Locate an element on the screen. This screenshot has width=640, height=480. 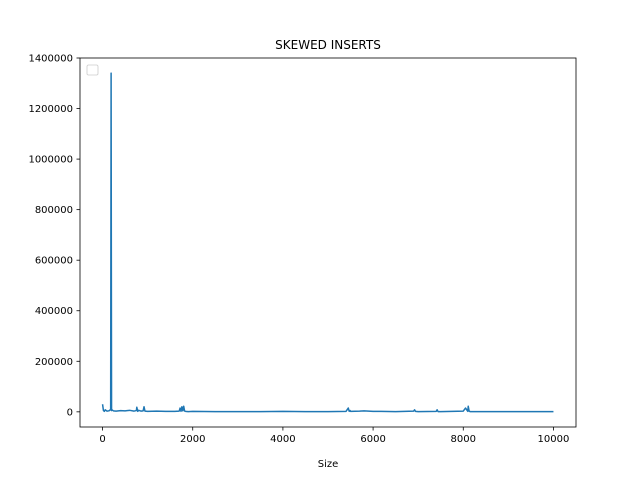
x-tick-label: 6000 is located at coordinates (372, 439).